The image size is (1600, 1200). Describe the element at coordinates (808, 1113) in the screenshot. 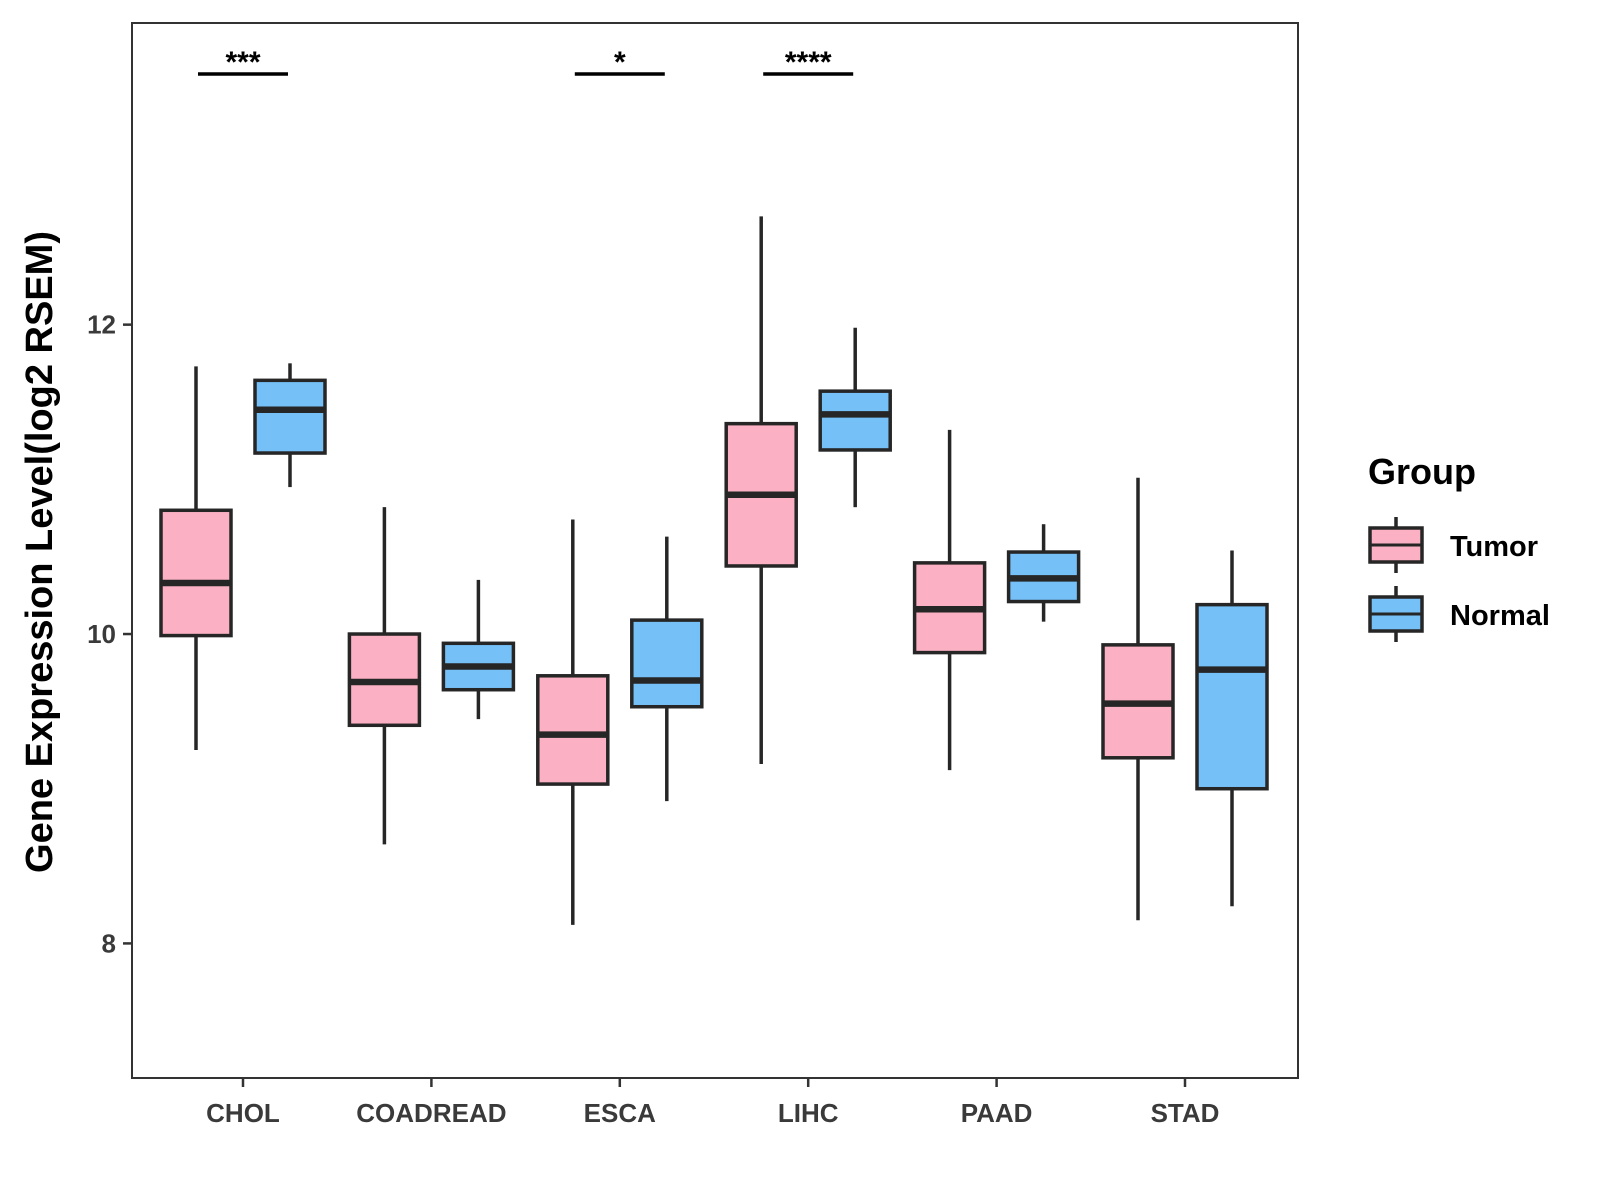

I see `x-tick-label: LIHC` at that location.